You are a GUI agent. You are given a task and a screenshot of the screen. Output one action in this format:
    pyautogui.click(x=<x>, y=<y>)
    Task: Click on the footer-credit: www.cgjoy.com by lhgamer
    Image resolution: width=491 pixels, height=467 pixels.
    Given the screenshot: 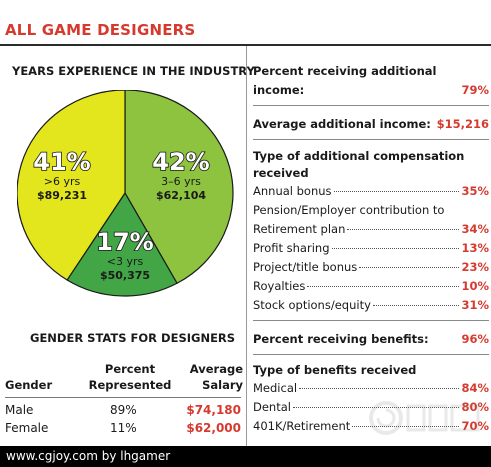 What is the action you would take?
    pyautogui.click(x=88, y=456)
    